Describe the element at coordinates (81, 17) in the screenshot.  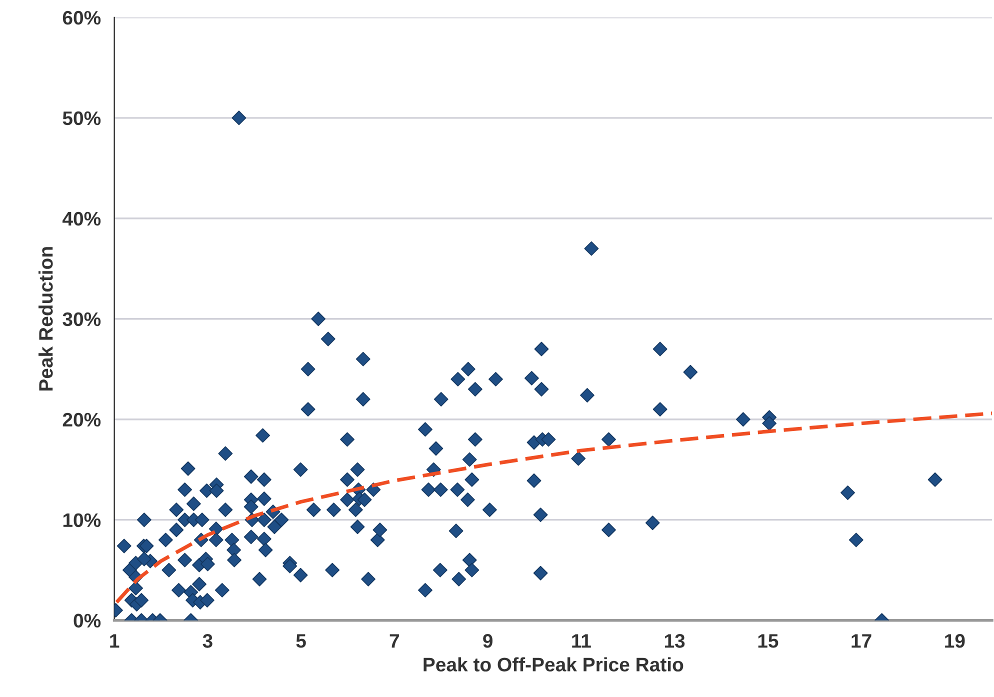
I see `y-tick-label: 60%` at that location.